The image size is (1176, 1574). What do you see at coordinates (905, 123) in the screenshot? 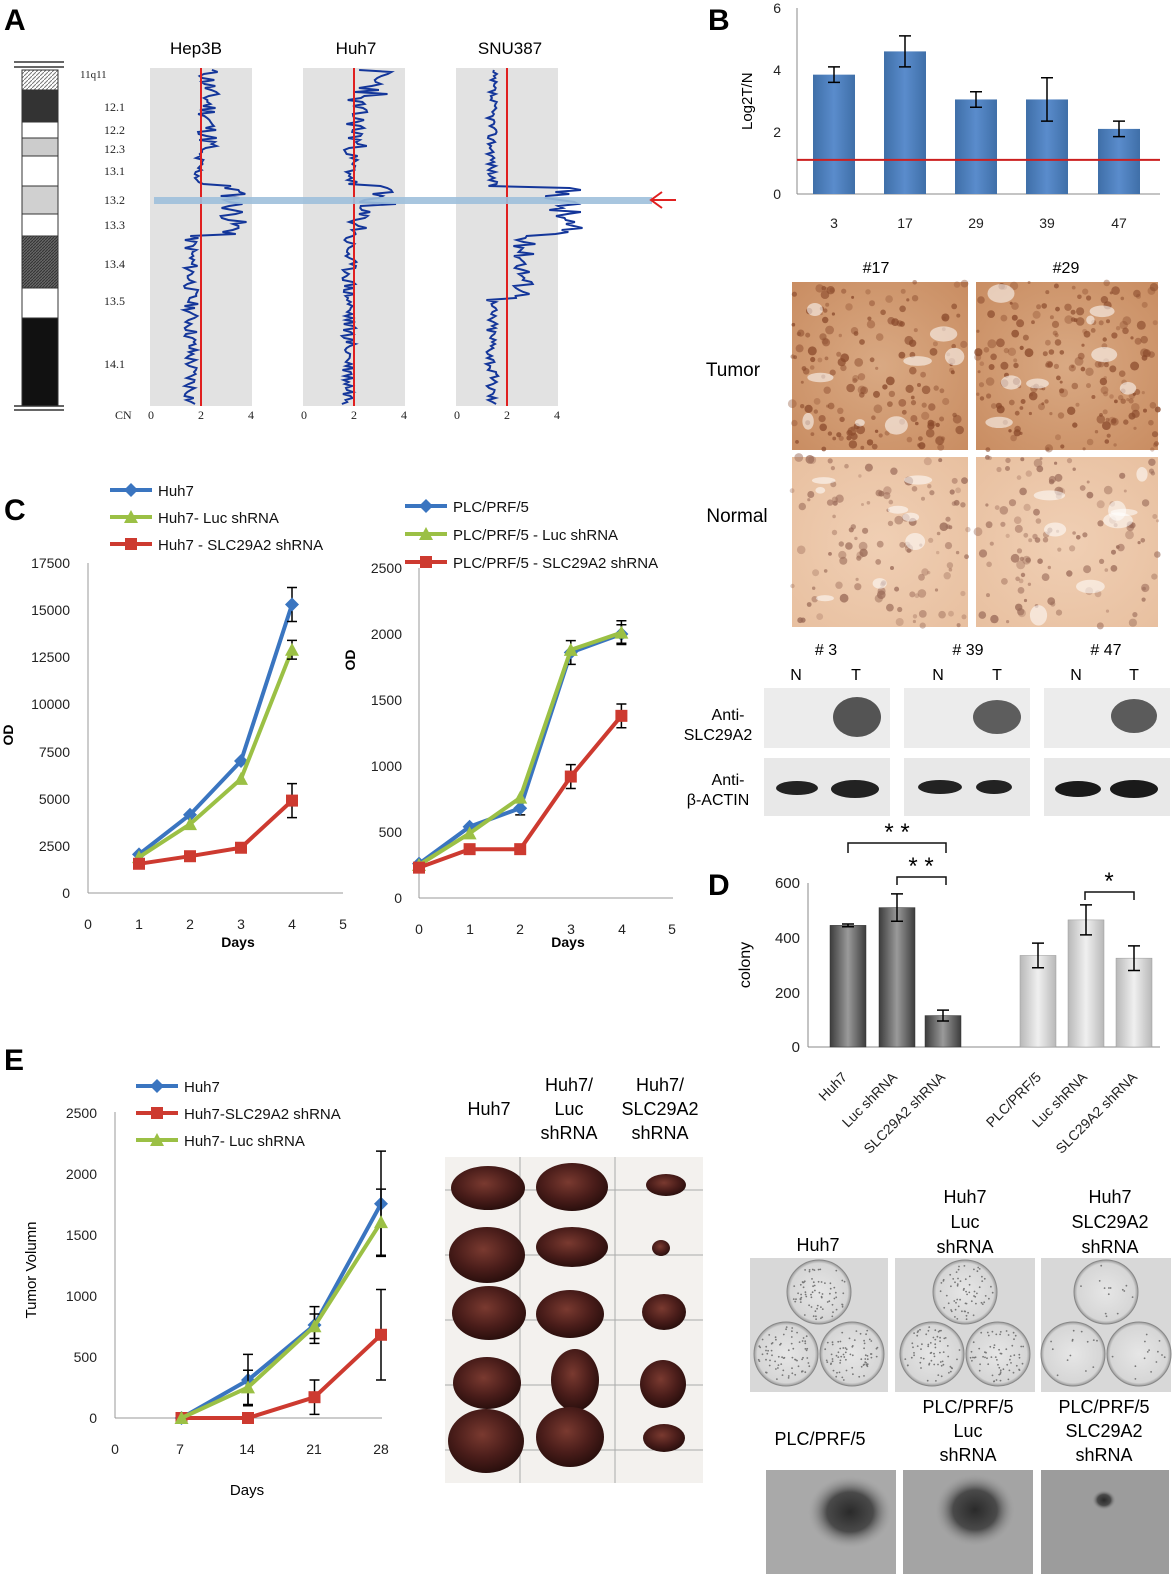
I see `bar` at bounding box center [905, 123].